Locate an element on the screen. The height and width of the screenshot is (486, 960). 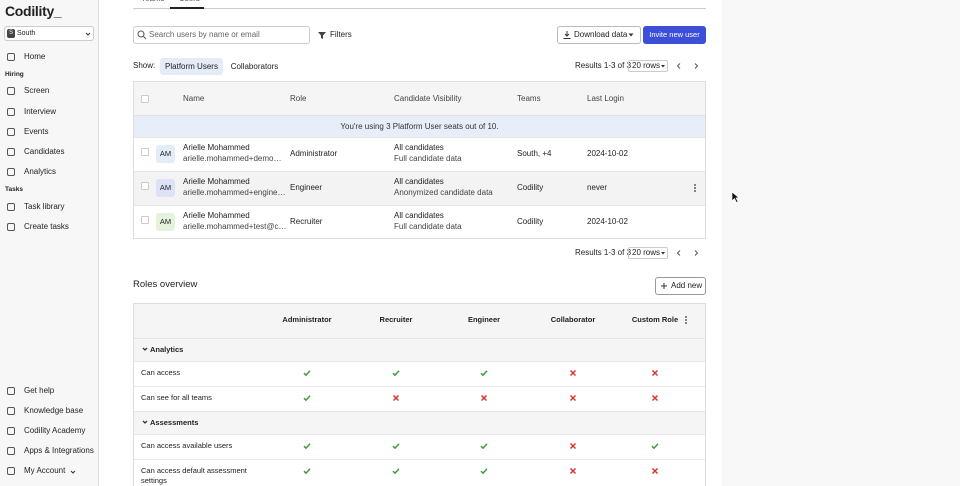
nav-item: Knowledge base is located at coordinates (54, 410).